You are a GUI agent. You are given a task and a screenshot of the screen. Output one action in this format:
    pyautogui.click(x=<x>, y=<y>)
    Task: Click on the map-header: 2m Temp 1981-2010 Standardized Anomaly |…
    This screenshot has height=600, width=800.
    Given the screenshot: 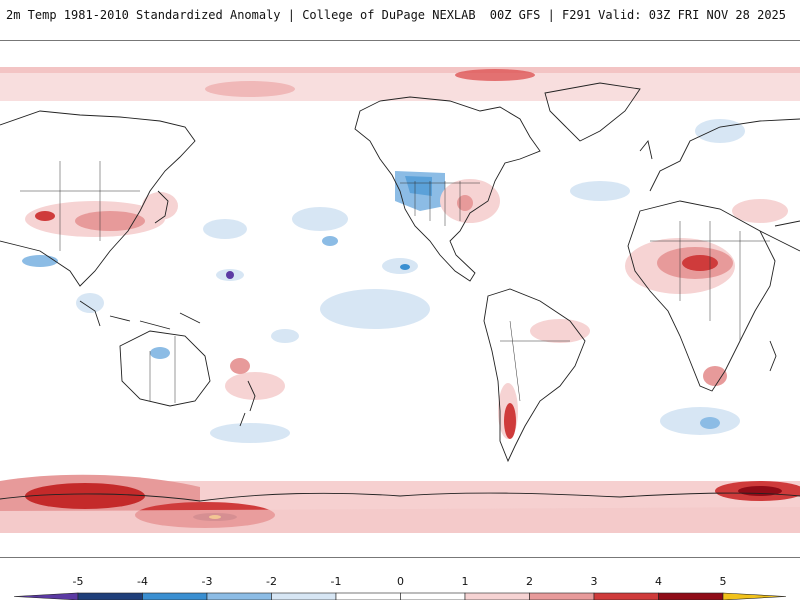 What is the action you would take?
    pyautogui.click(x=400, y=15)
    